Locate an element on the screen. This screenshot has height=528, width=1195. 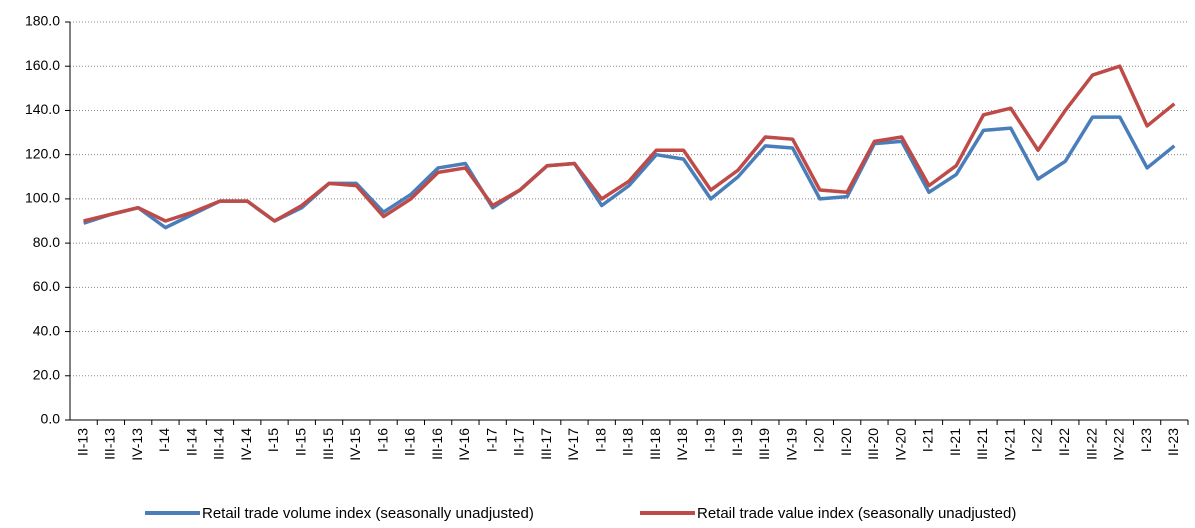
x-tick-label: III-17 is located at coordinates (546, 444).